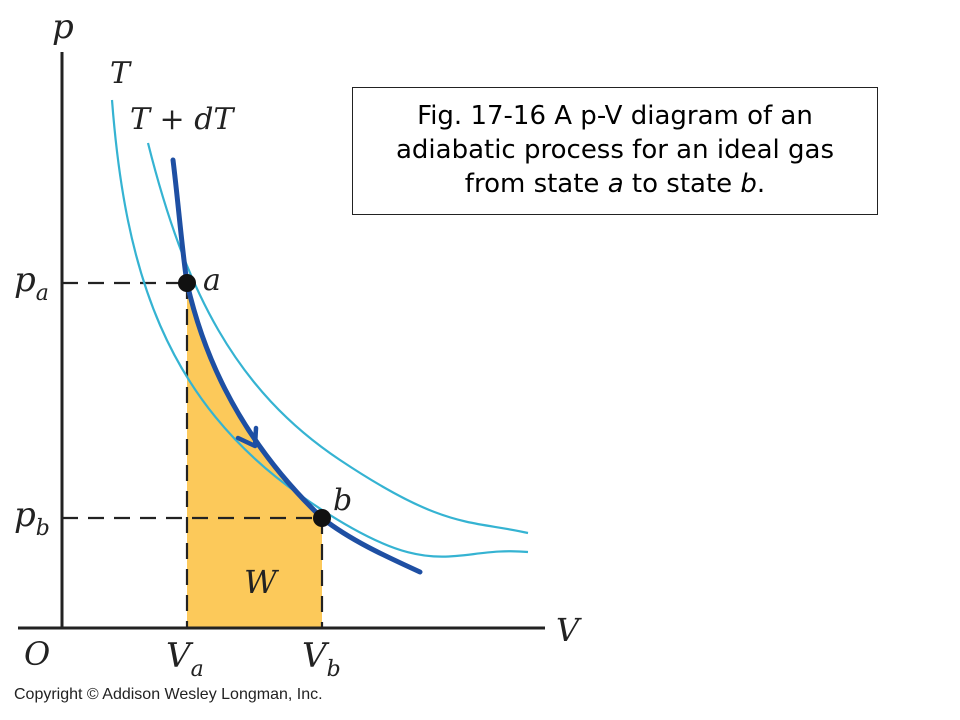 The image size is (960, 720). Describe the element at coordinates (322, 518) in the screenshot. I see `state-point-b` at that location.